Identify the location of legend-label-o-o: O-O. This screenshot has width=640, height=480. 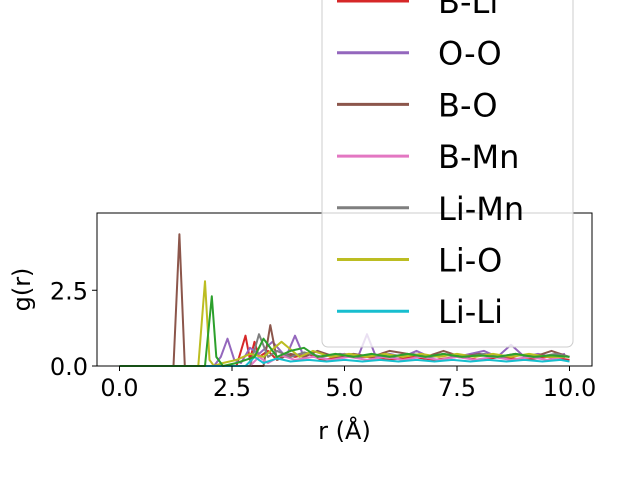
(470, 54).